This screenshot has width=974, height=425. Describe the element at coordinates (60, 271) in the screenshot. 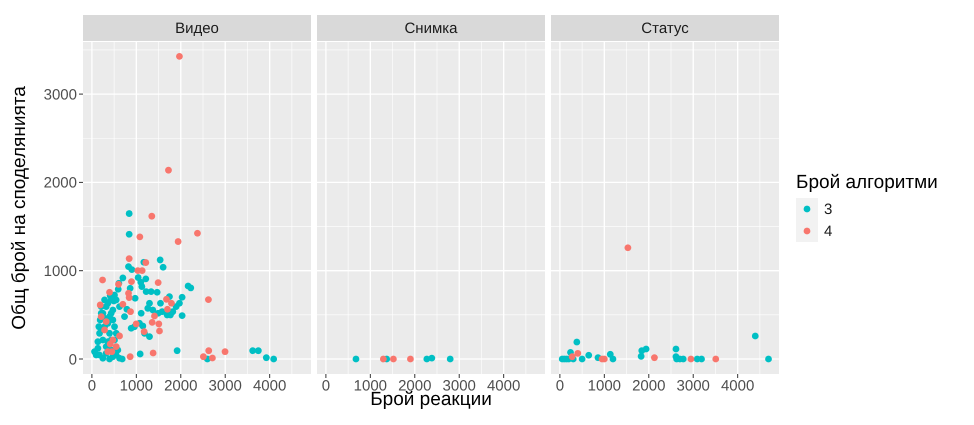

I see `y-tick-label: 1000` at that location.